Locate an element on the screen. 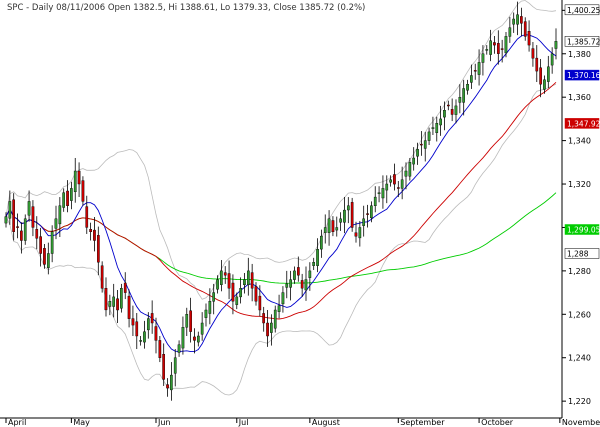  price-tag-label: 1,299.05 is located at coordinates (583, 230).